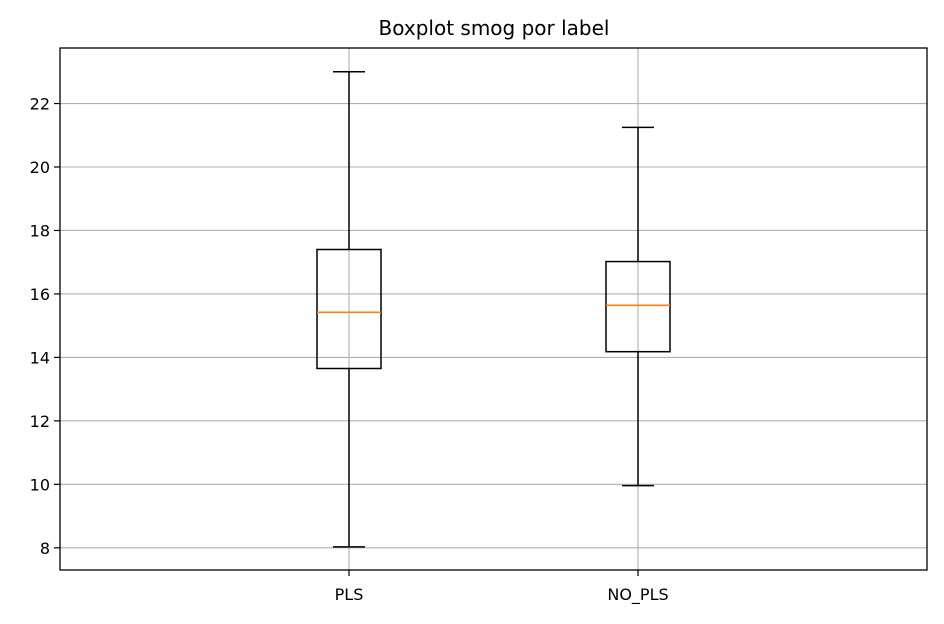  Describe the element at coordinates (40, 167) in the screenshot. I see `y-tick-label: 20` at that location.